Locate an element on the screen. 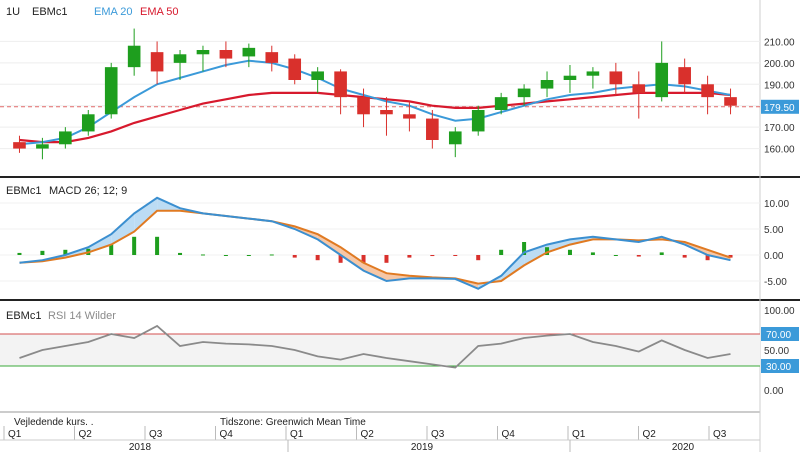 This screenshot has width=800, height=452. time-axis: Q1 Q2 Q3 Q4 Q1 Q2 Q3 Q4 Q1 Q2 Q3 2018 2019 2020 is located at coordinates (380, 439).